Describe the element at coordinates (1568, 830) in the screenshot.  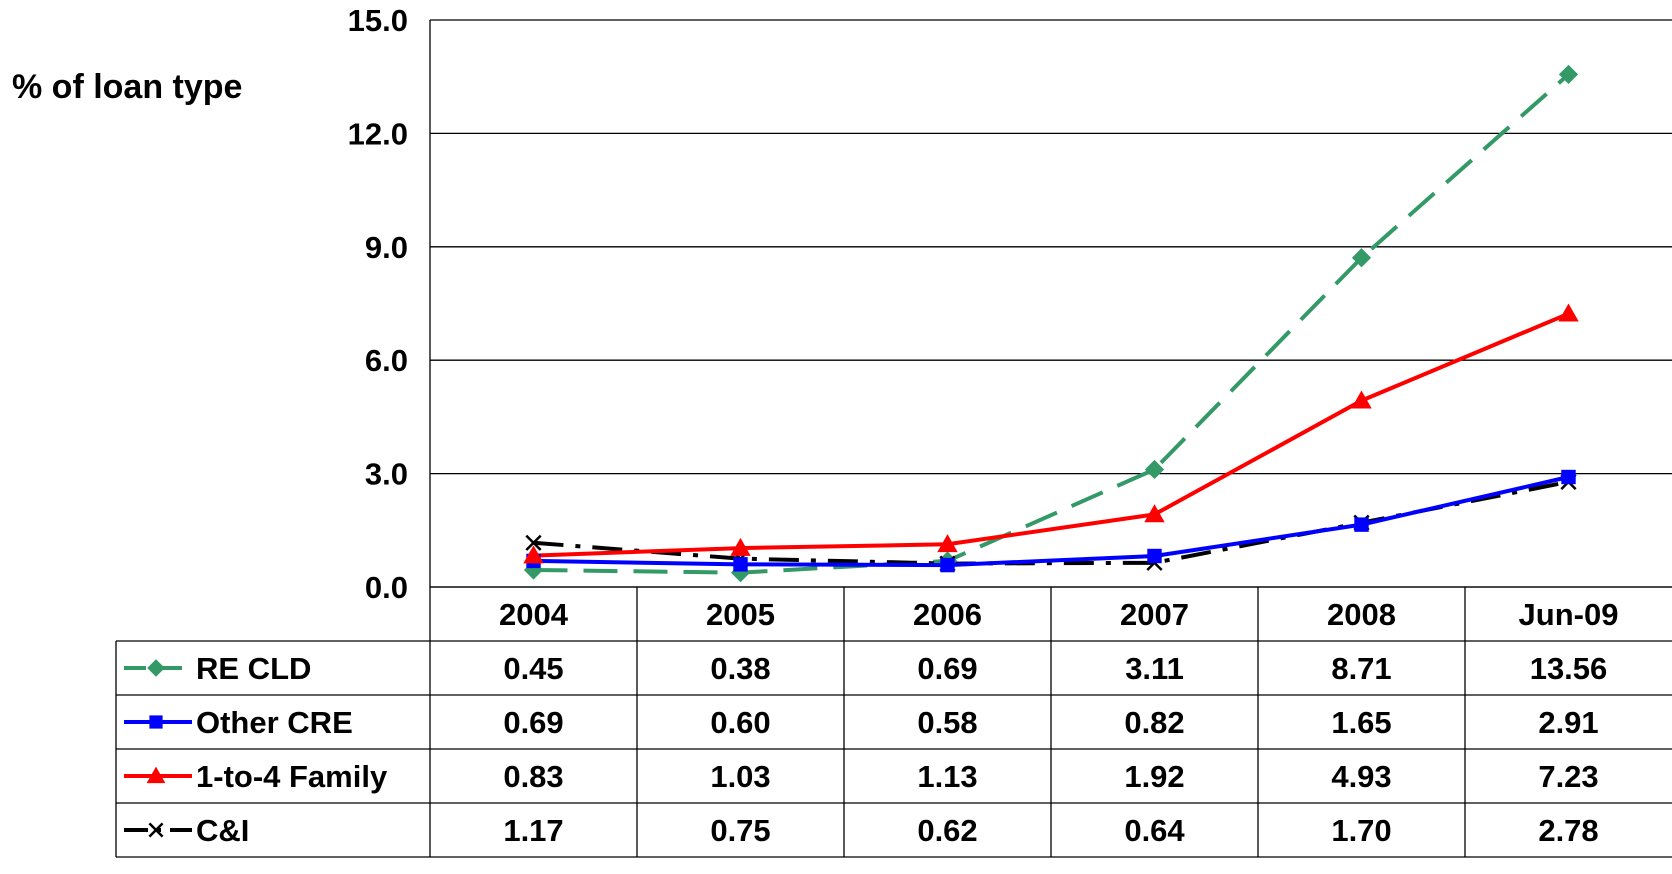
I see `data-label: 2.78` at that location.